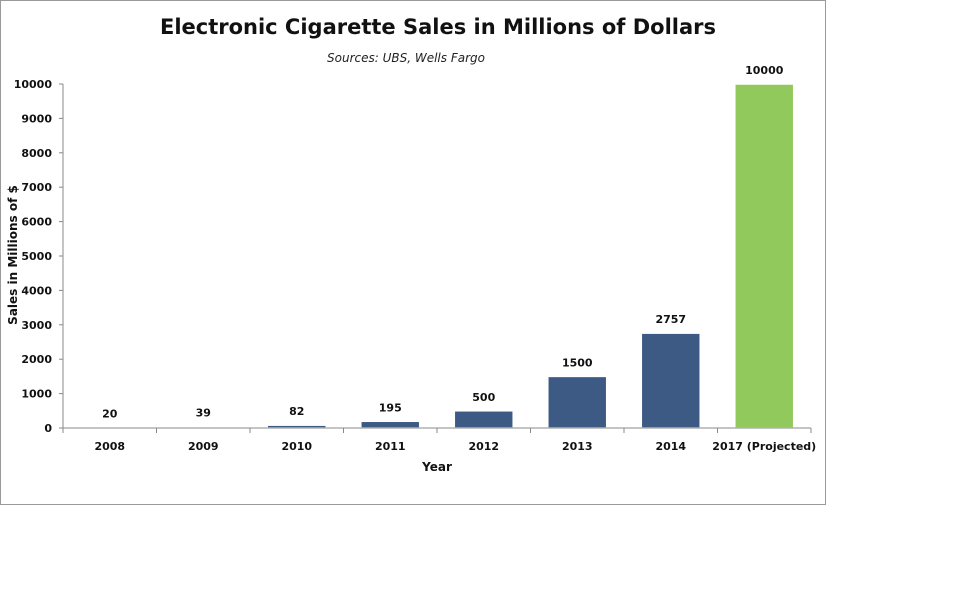 This screenshot has width=978, height=600. I want to click on x-tick-label: 2008, so click(109, 446).